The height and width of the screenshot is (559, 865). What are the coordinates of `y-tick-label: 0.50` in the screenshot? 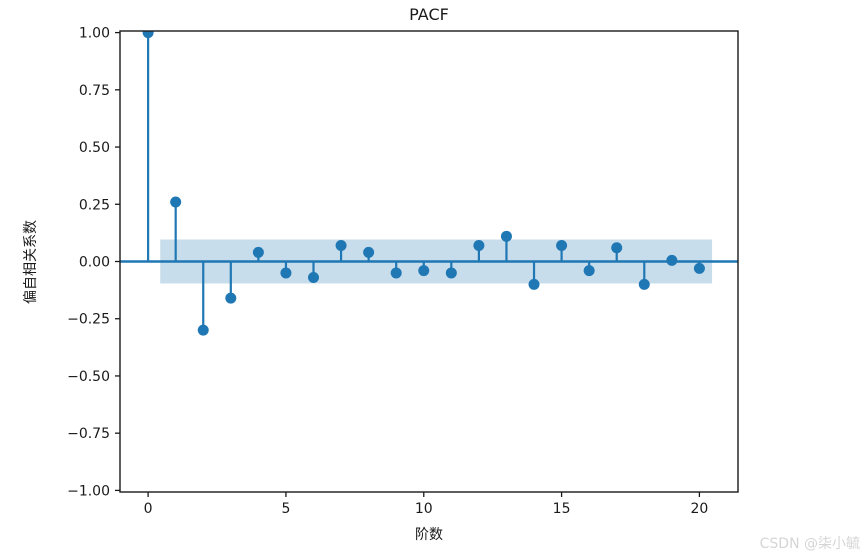 It's located at (94, 148).